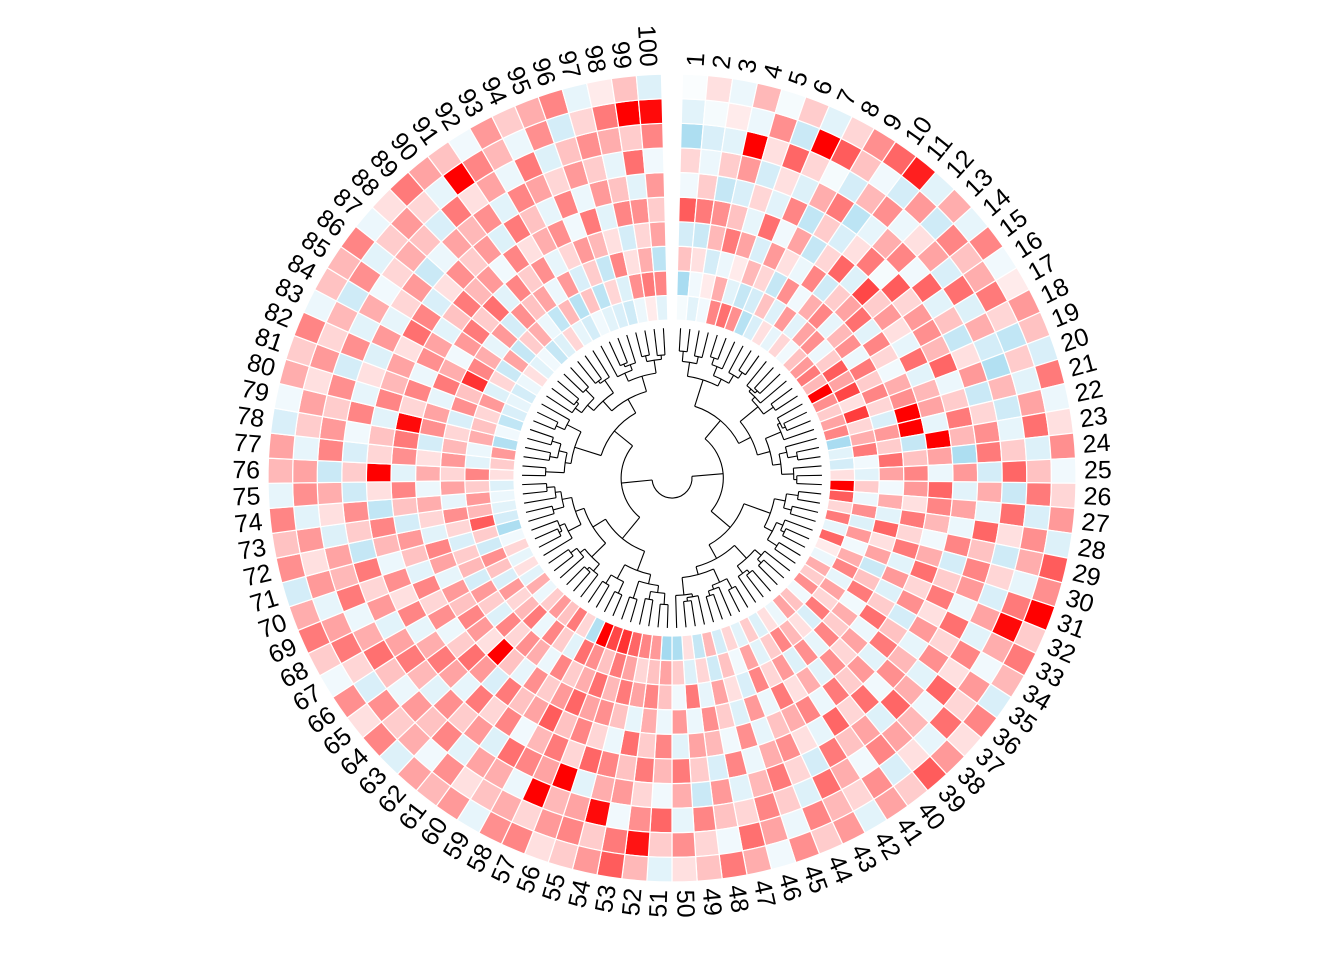  I want to click on sector-label: 28, so click(1092, 549).